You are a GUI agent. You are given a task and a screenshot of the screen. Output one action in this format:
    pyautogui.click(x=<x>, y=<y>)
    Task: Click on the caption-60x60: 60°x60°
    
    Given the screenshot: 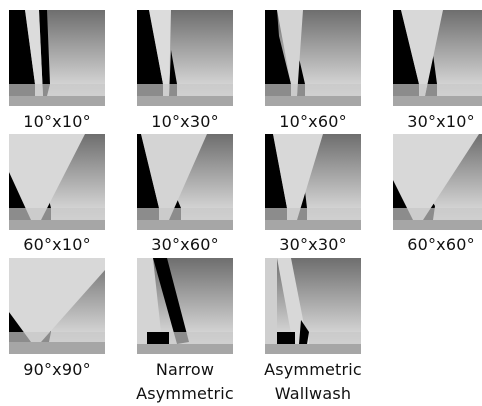 What is the action you would take?
    pyautogui.click(x=441, y=244)
    